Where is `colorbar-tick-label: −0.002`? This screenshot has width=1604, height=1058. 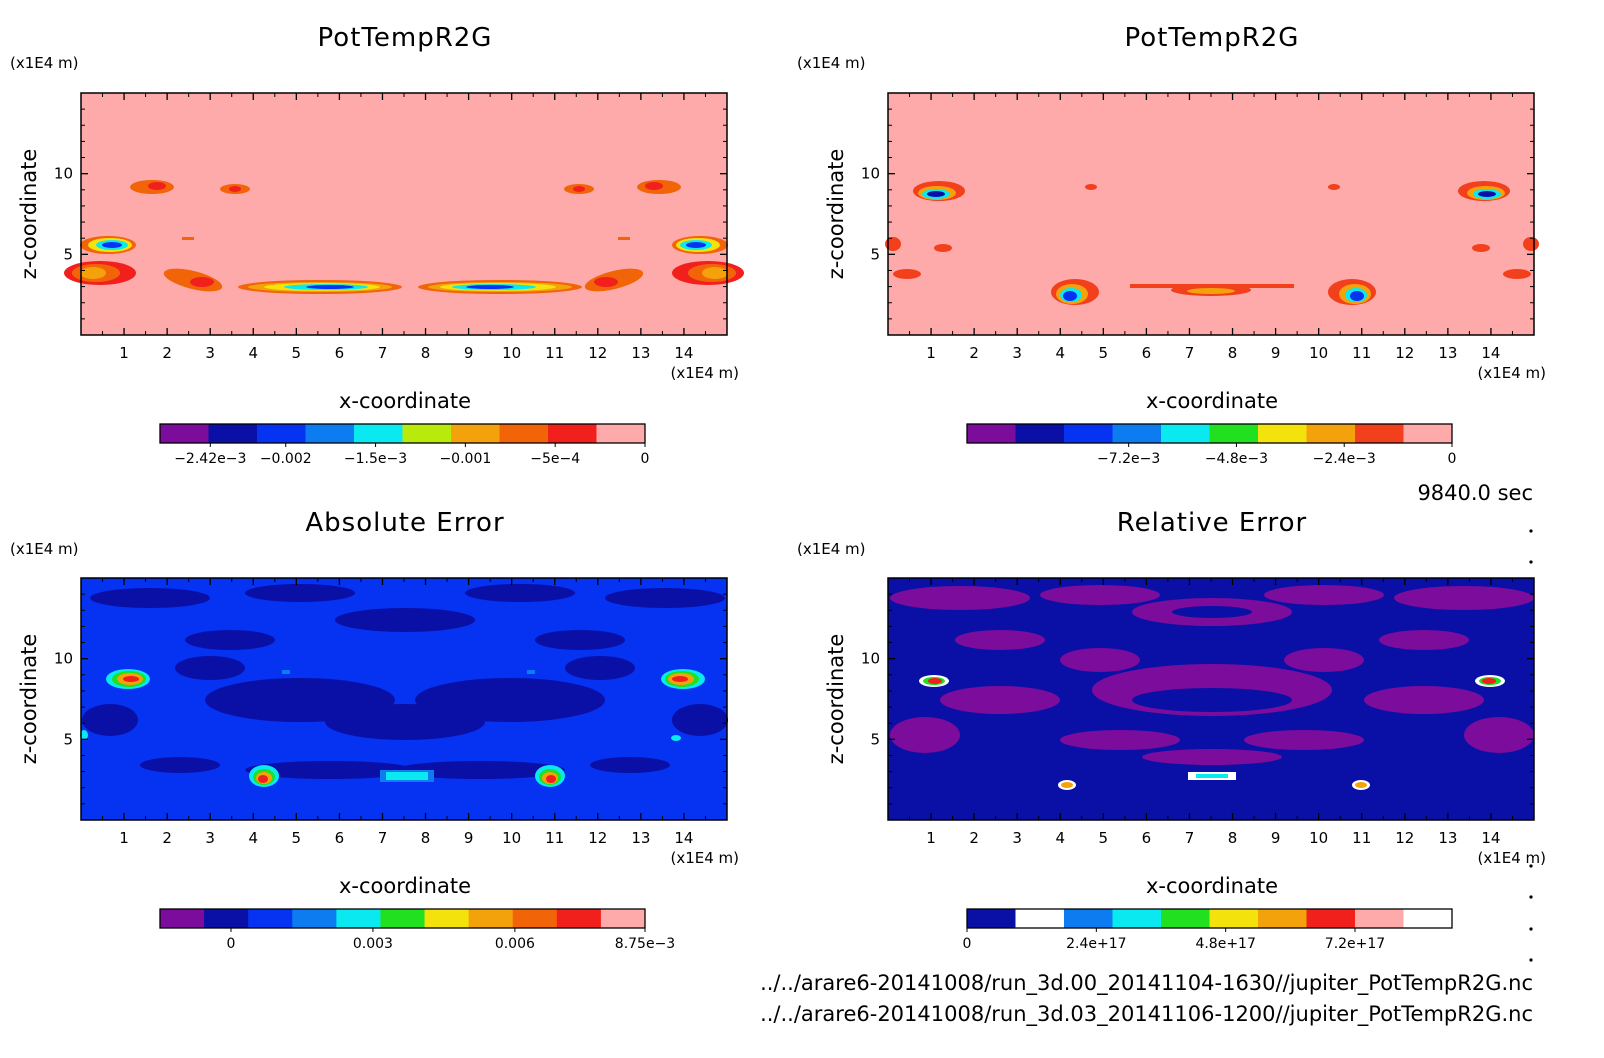 colorbar-tick-label: −0.002 is located at coordinates (286, 459).